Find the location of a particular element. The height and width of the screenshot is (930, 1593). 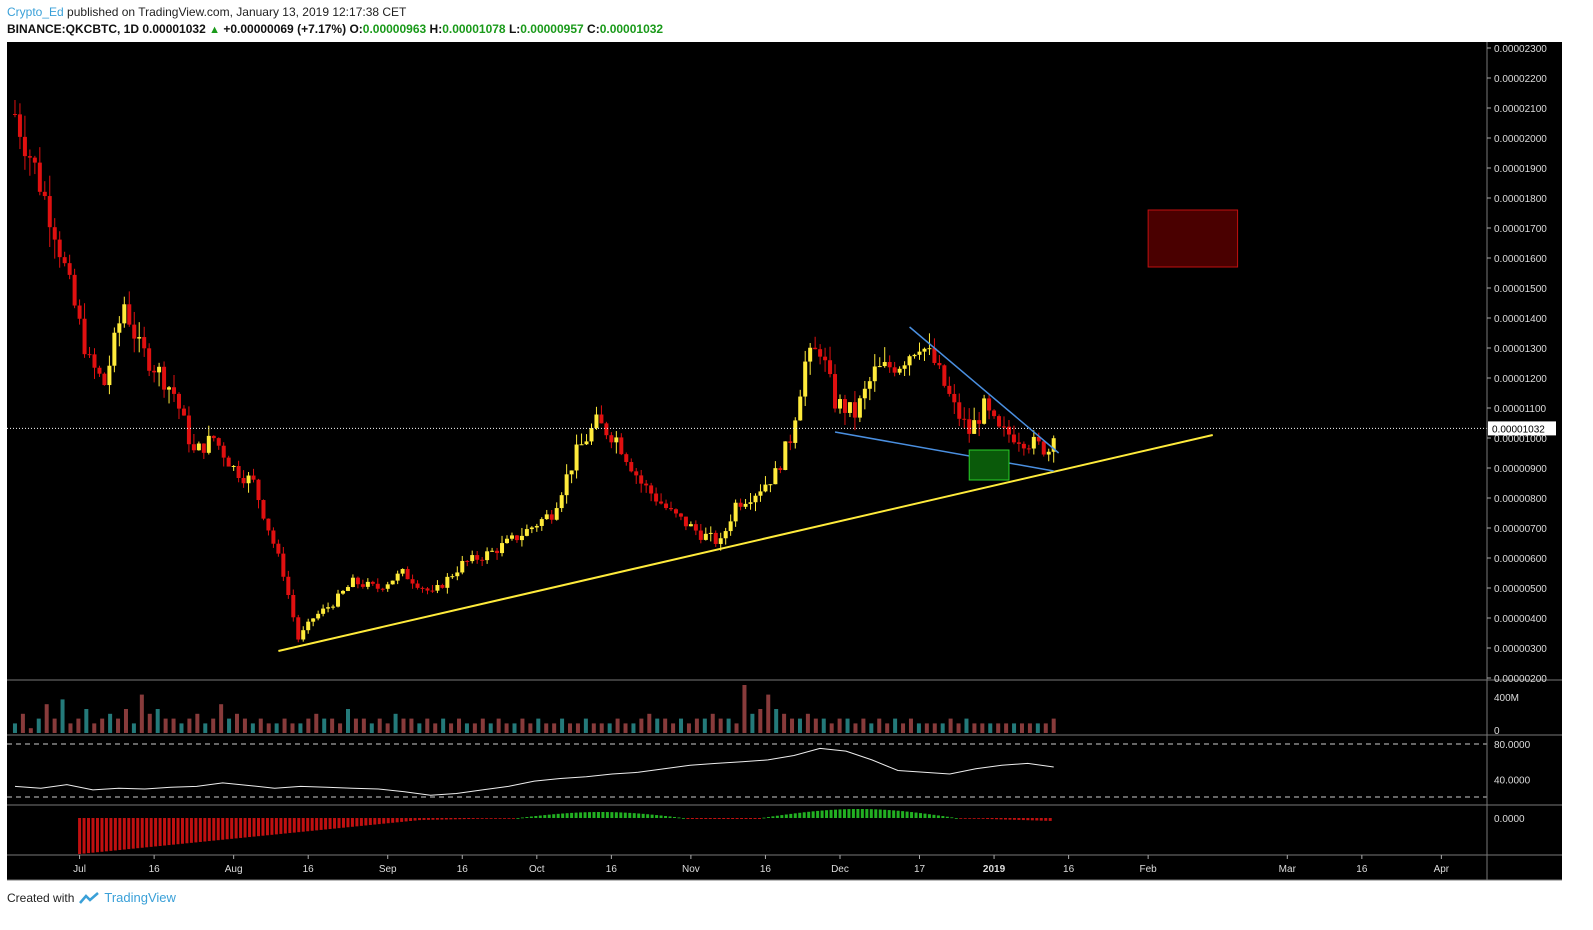

y-tick-label: 0.00002200 is located at coordinates (1520, 79).